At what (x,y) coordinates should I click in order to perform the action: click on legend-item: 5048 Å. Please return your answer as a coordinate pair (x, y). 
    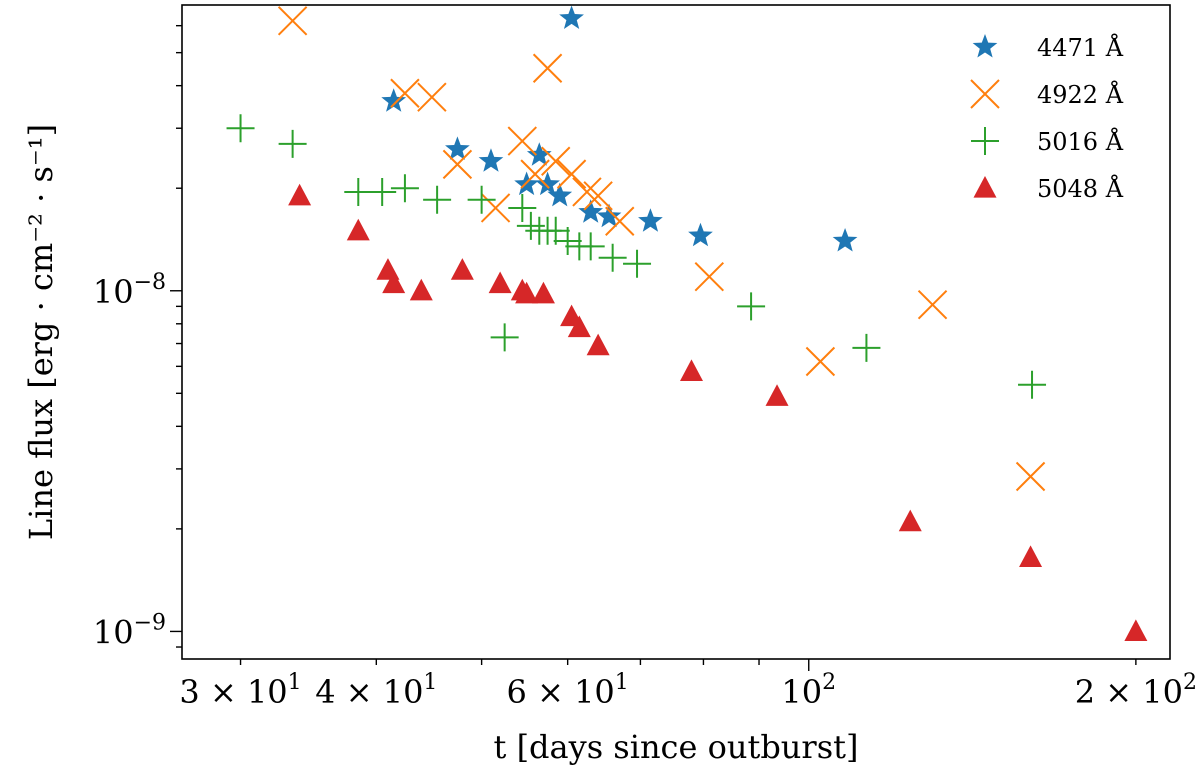
    Looking at the image, I should click on (1048, 188).